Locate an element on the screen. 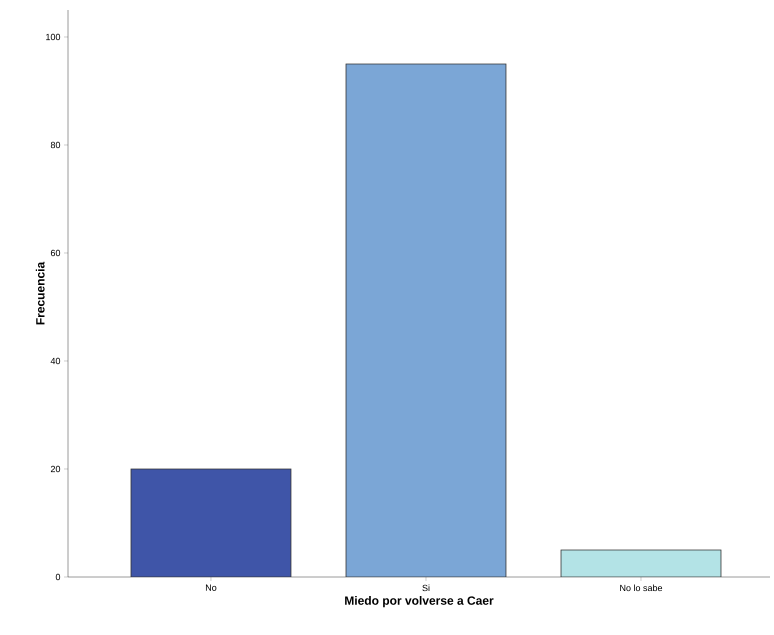 Image resolution: width=774 pixels, height=635 pixels. y-tick-label: 20 is located at coordinates (55, 469).